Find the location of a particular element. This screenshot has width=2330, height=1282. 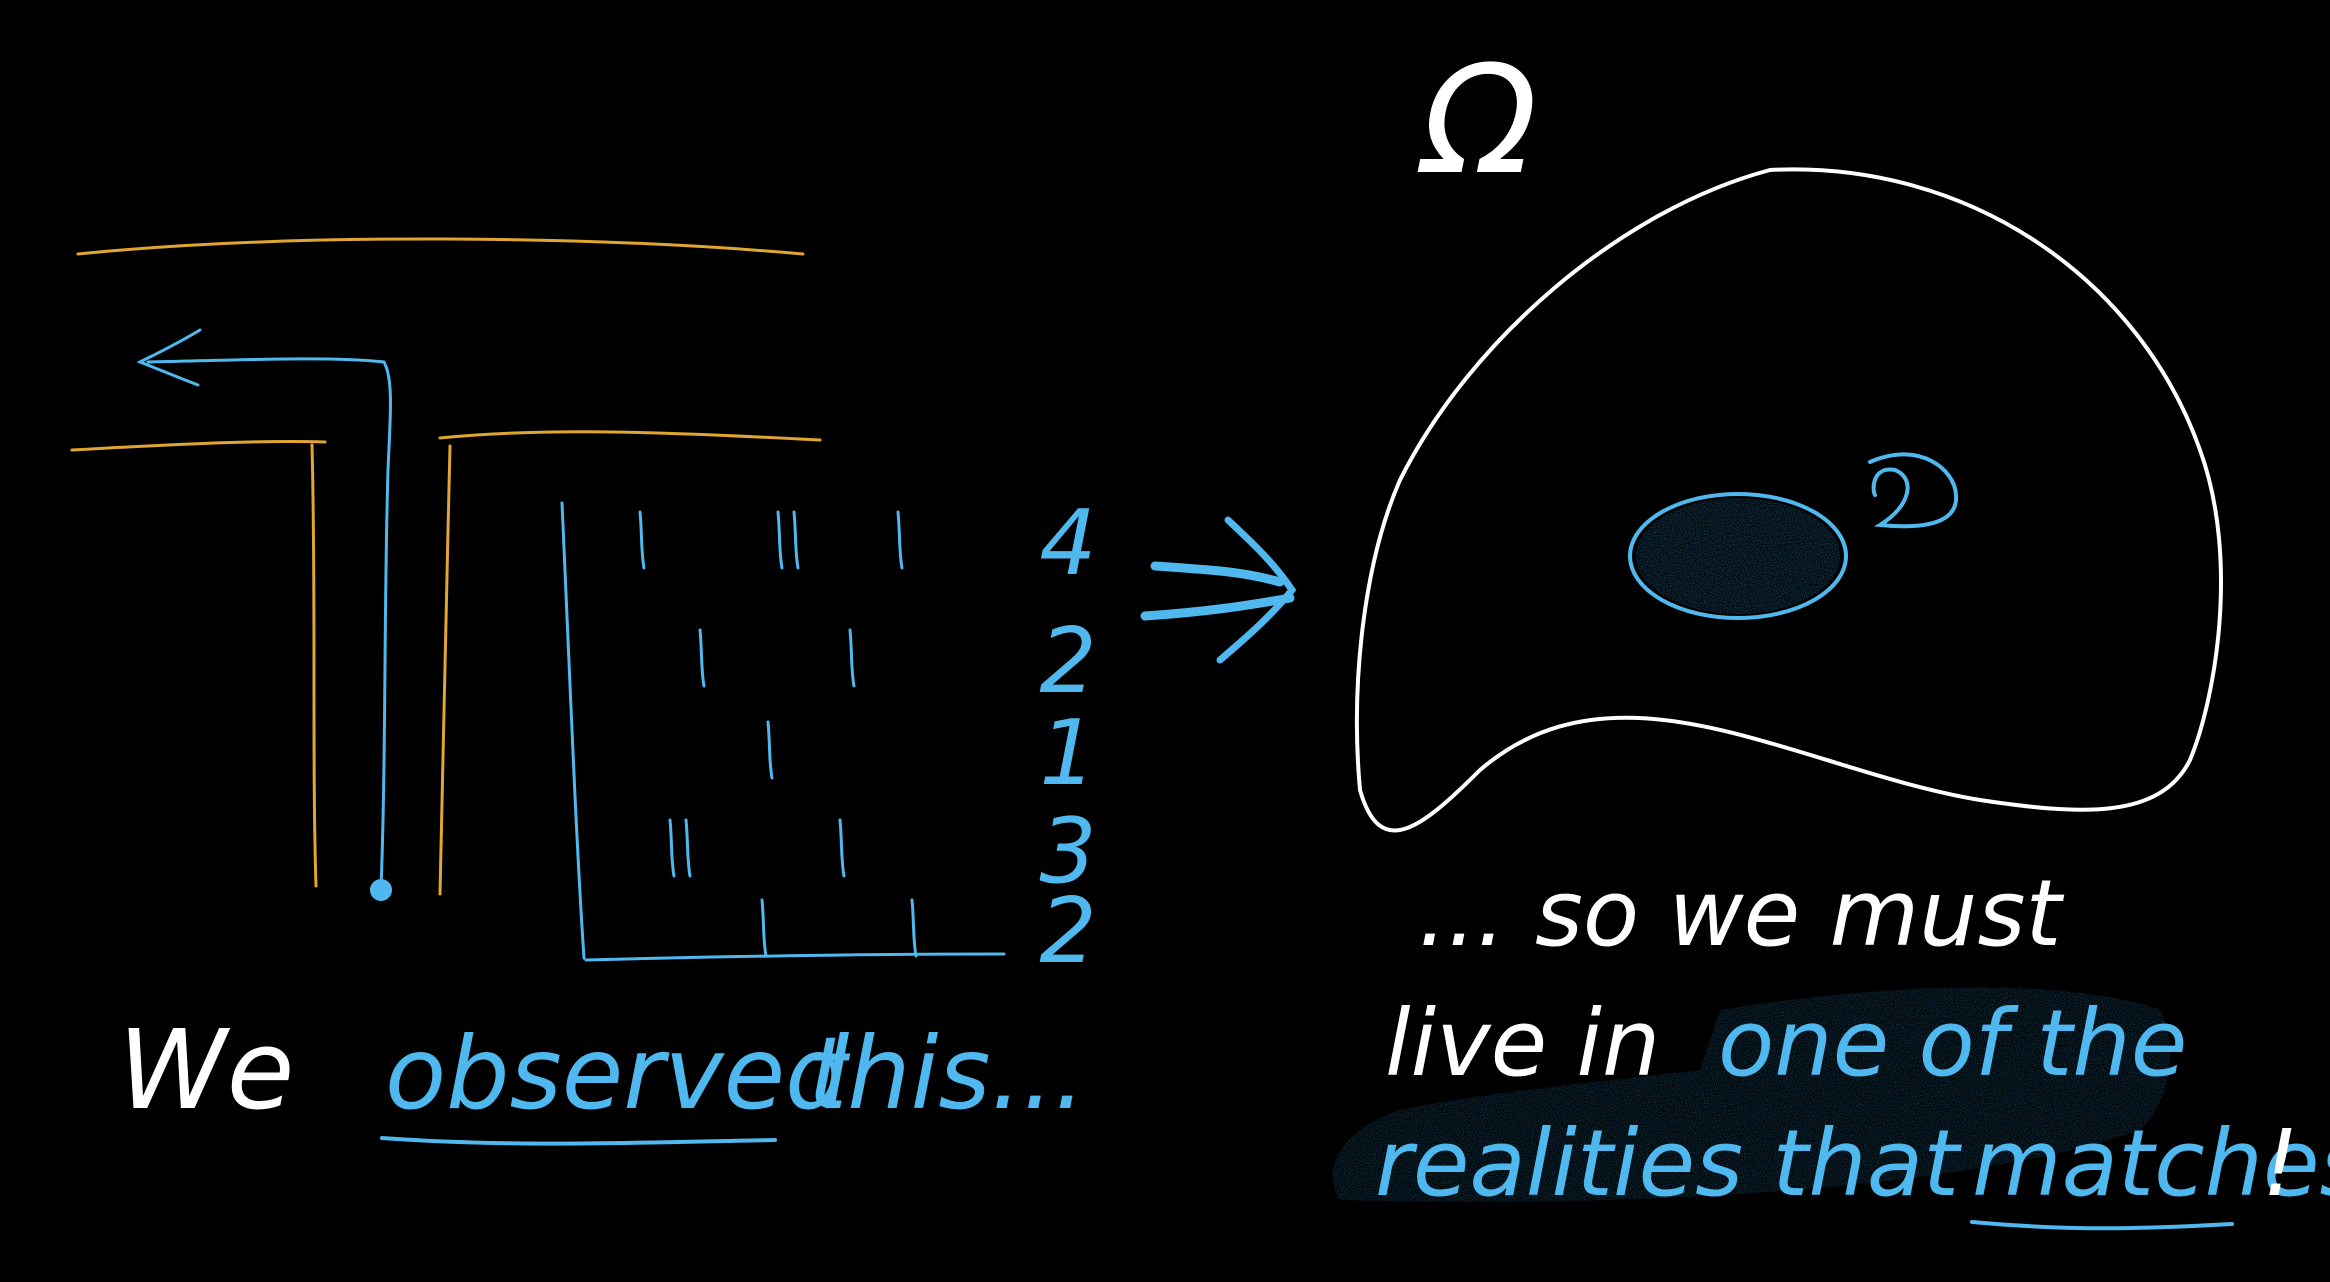

table-bottom-axis is located at coordinates (795, 957).